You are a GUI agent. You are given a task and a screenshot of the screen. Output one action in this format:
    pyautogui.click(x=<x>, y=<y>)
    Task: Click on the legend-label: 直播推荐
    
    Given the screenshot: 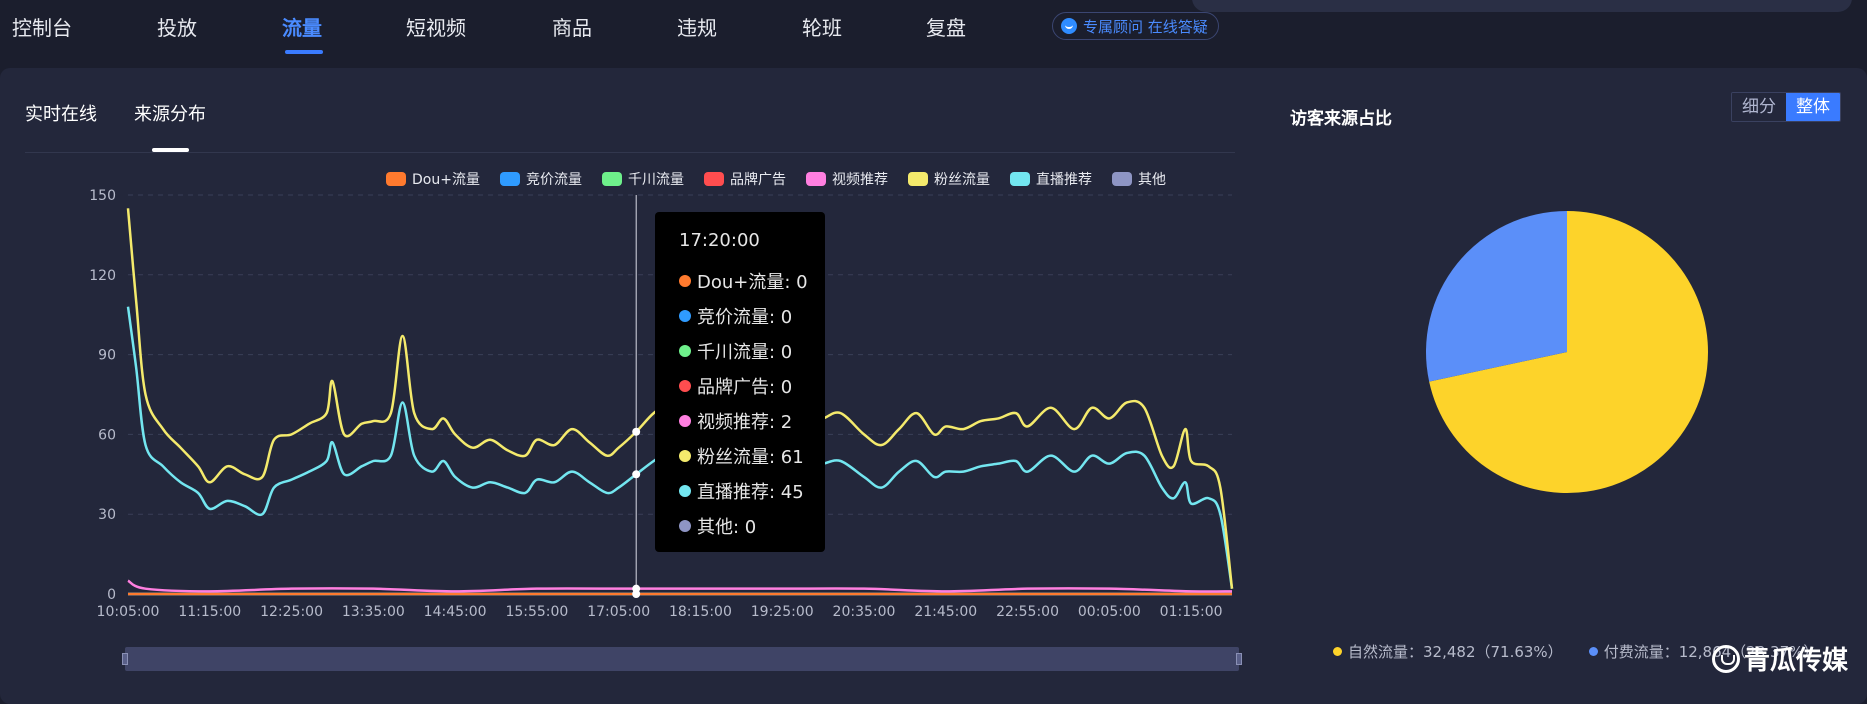 What is the action you would take?
    pyautogui.click(x=1063, y=180)
    